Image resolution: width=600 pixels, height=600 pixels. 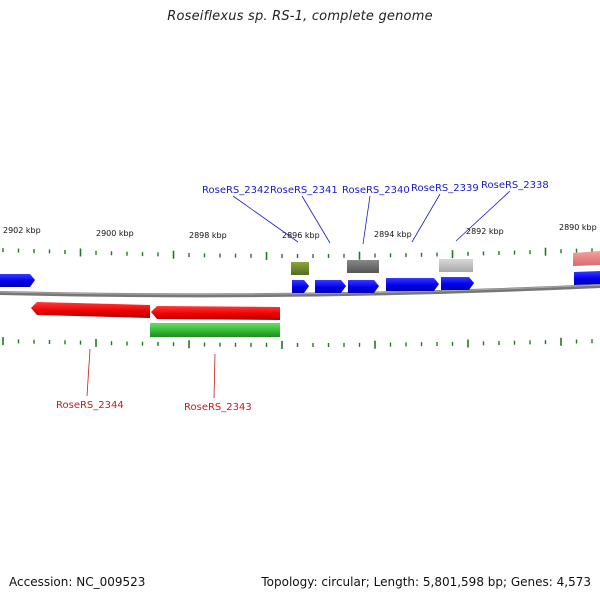 What do you see at coordinates (578, 227) in the screenshot?
I see `axis-label-2890kbp: 2890 kbp` at bounding box center [578, 227].